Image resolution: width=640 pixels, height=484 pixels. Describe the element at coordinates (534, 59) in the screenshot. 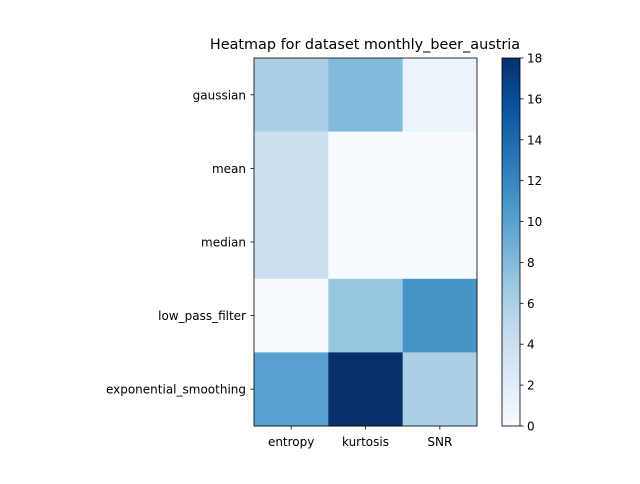

I see `colorbar-tick-label: 18` at that location.